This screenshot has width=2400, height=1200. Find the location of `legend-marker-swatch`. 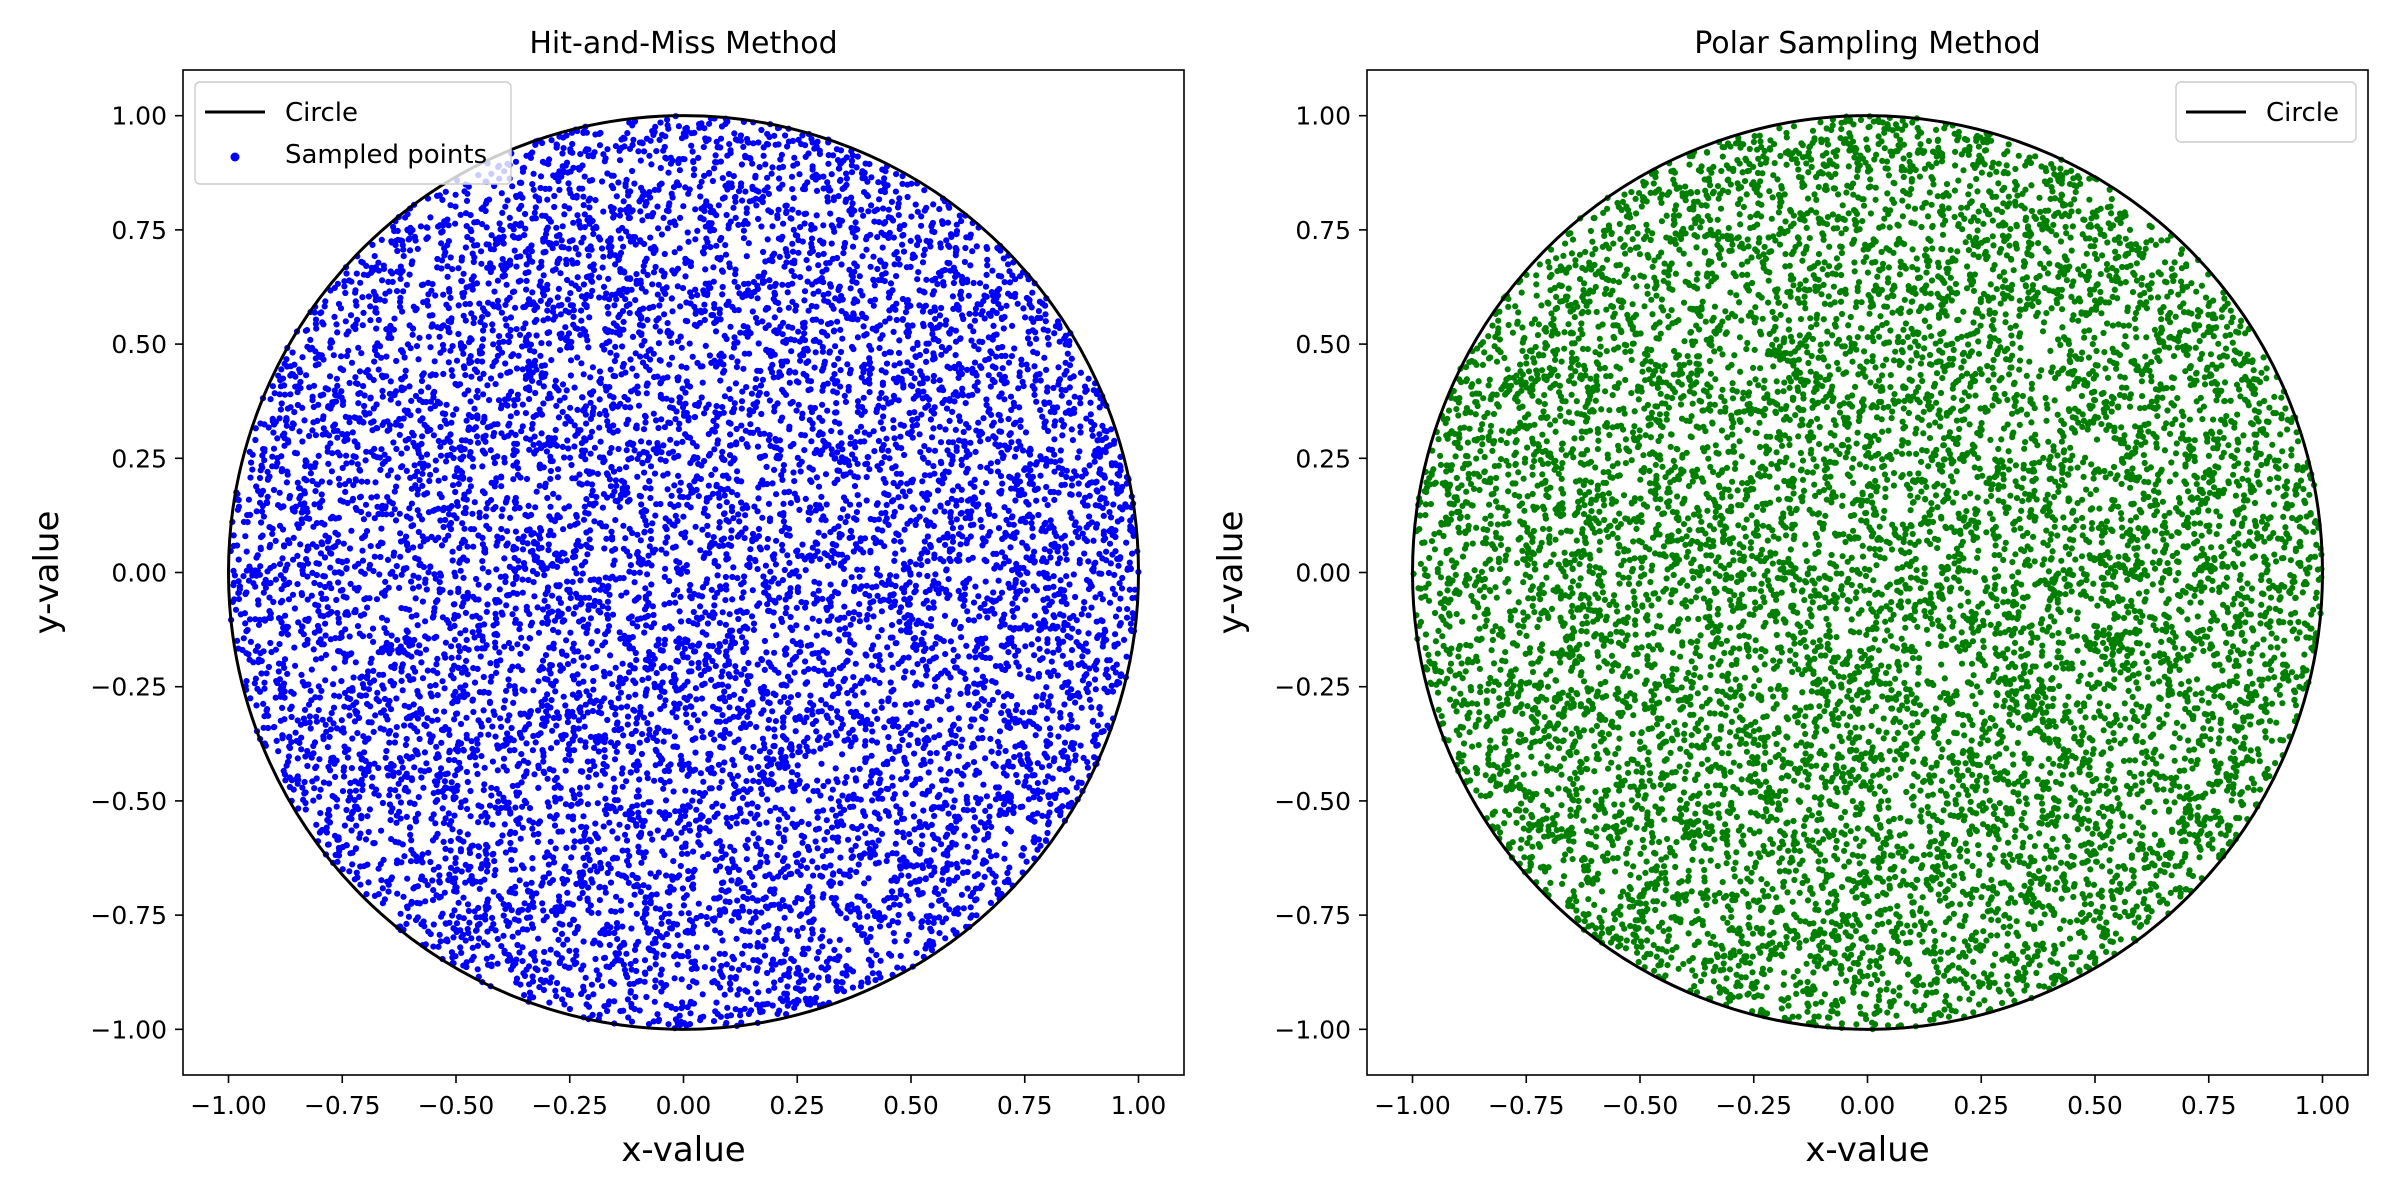

legend-marker-swatch is located at coordinates (235, 157).